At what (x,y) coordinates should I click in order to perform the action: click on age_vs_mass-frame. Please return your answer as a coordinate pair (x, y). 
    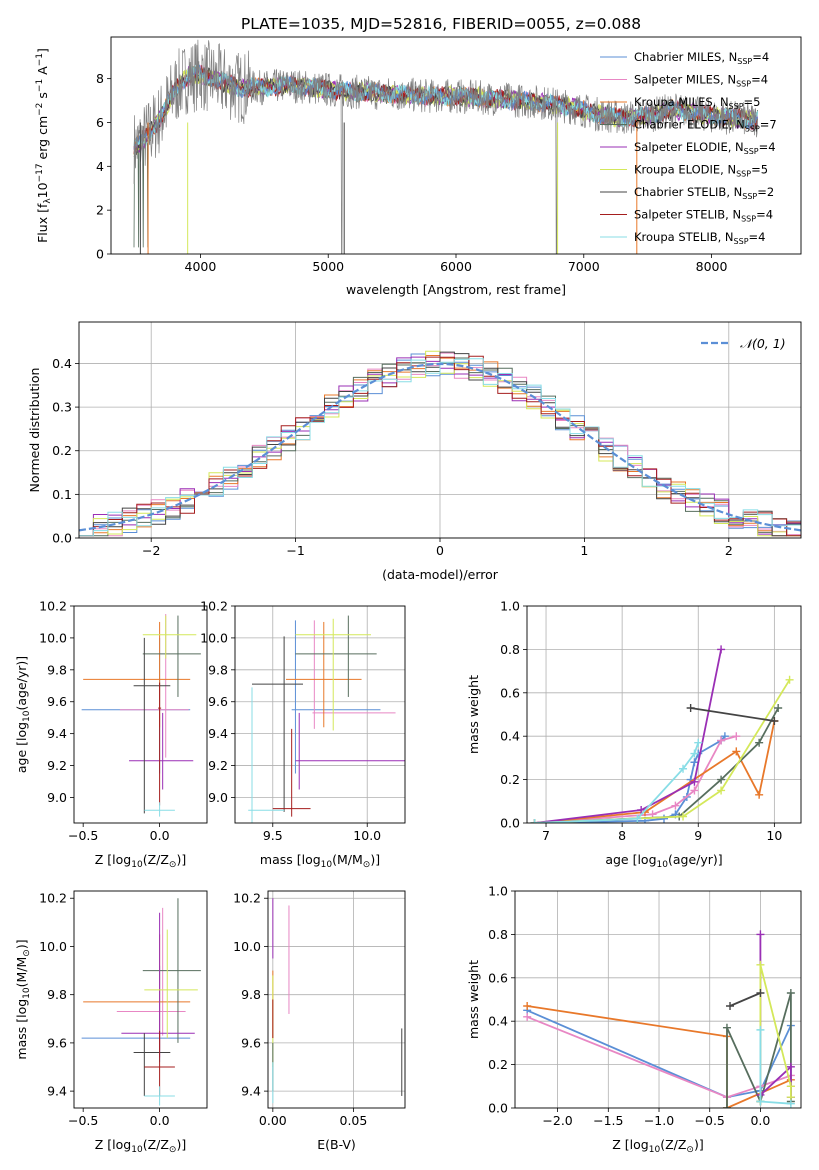
    Looking at the image, I should click on (320, 714).